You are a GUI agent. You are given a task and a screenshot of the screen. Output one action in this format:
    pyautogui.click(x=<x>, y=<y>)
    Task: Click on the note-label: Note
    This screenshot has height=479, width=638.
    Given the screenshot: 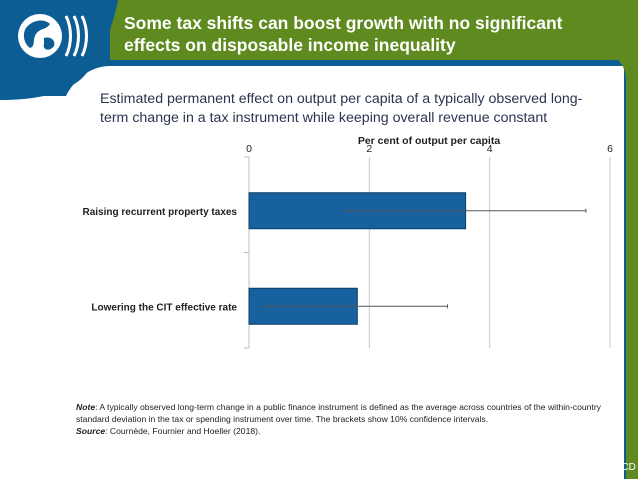 What is the action you would take?
    pyautogui.click(x=86, y=407)
    